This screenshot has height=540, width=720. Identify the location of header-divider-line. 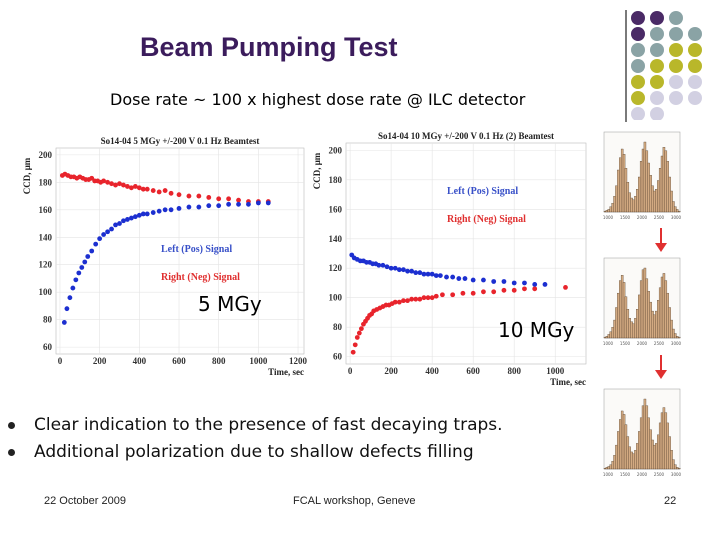
(626, 66).